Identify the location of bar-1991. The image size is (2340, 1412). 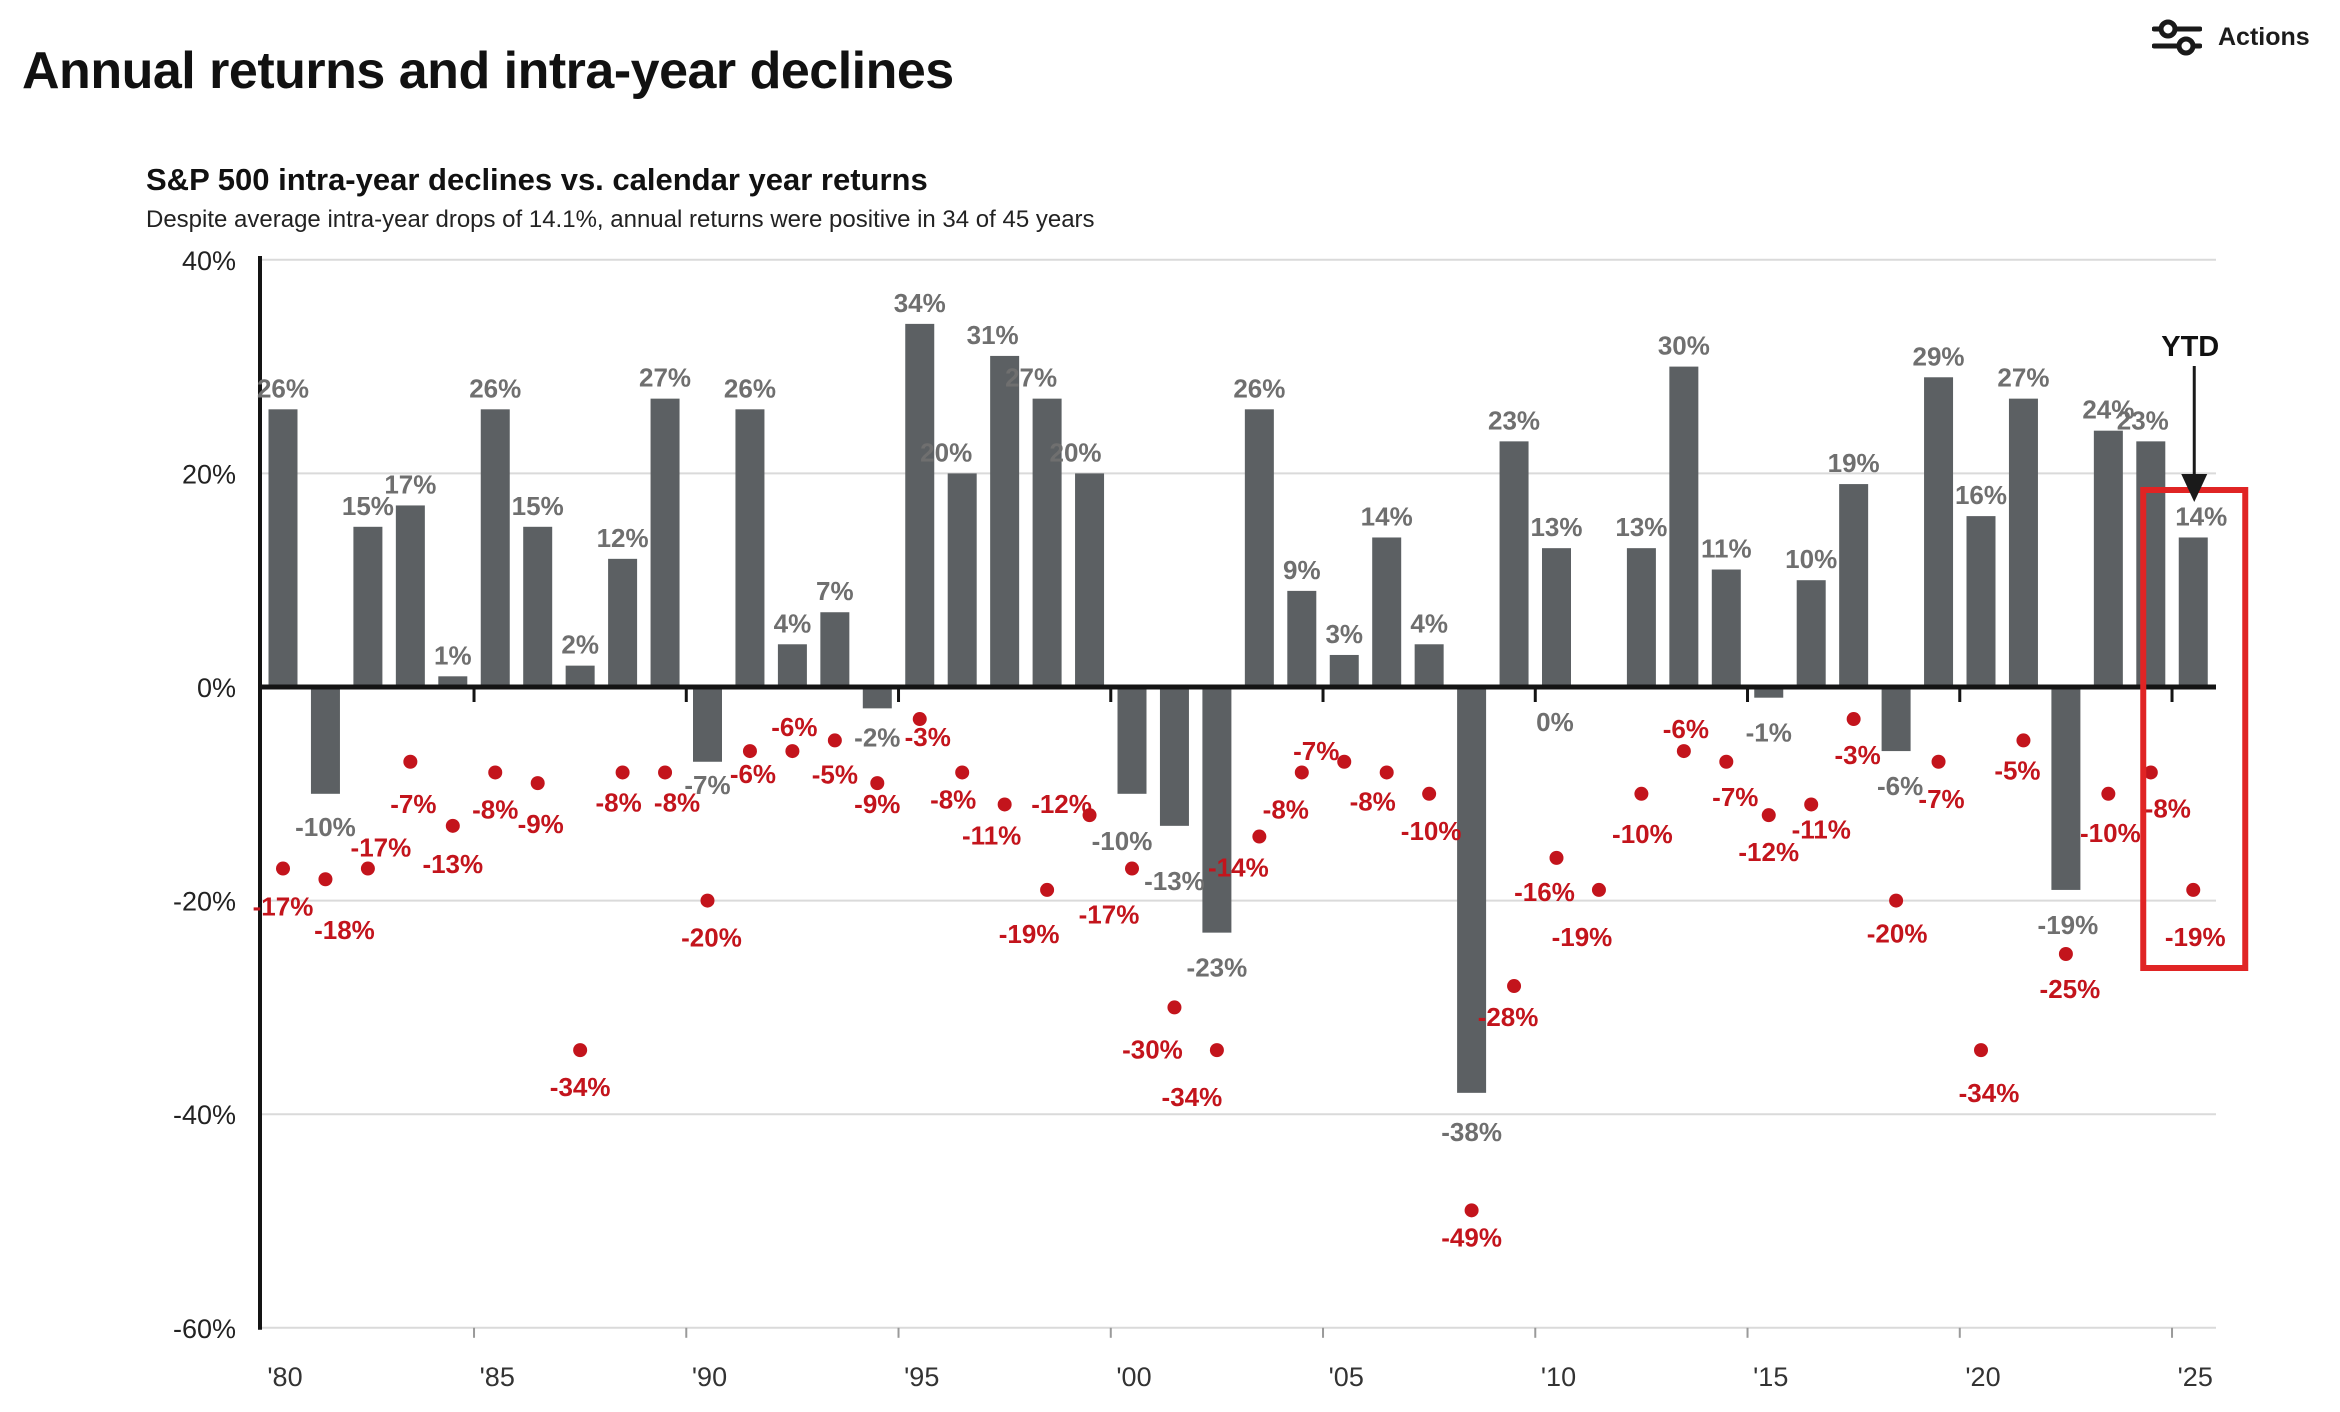
(750, 548).